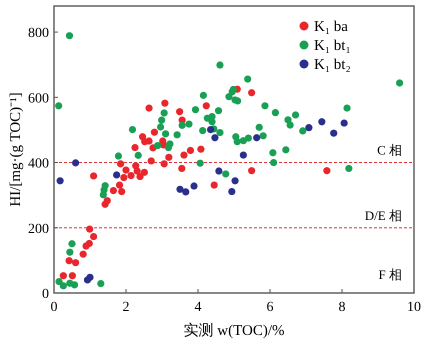 The image size is (425, 345). I want to click on x-tick-label: 2, so click(126, 307).